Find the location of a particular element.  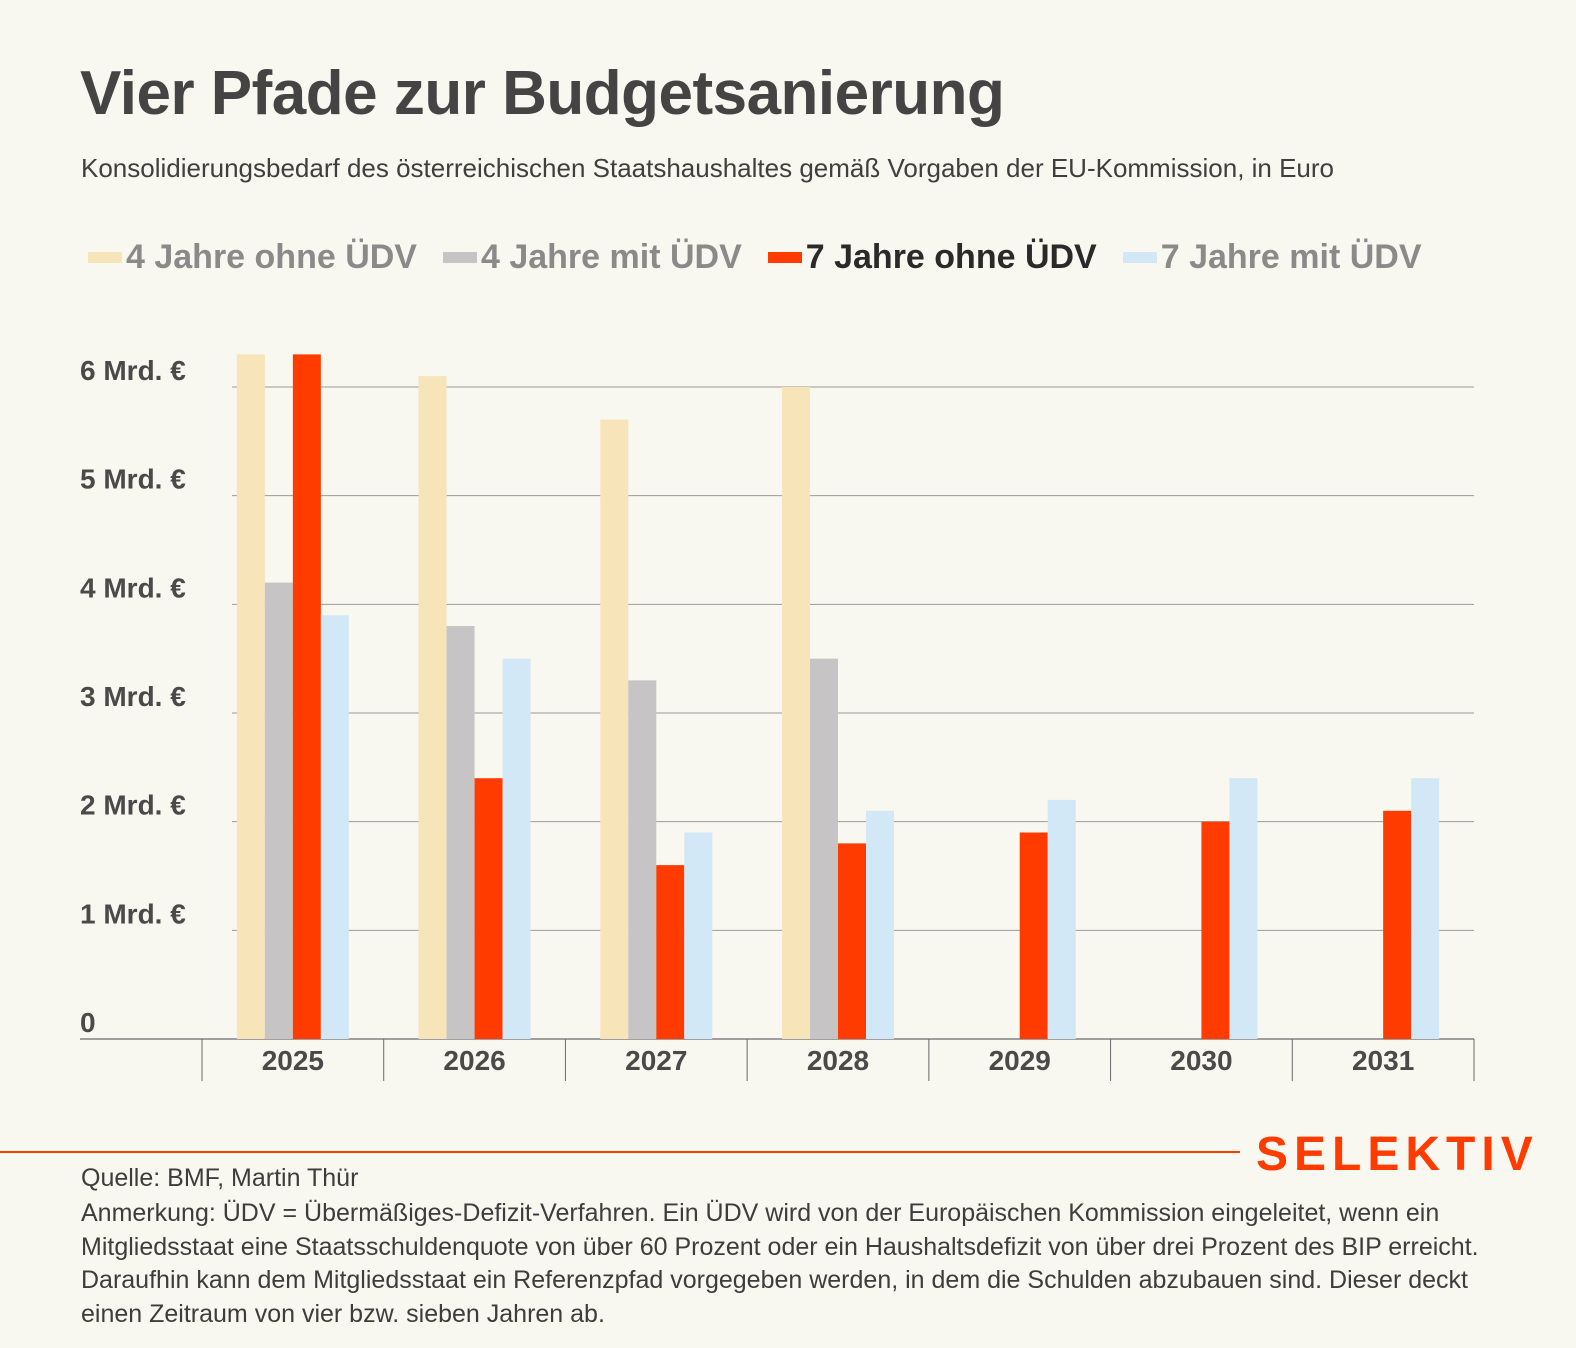

y-tick-label: 2 Mrd. € is located at coordinates (133, 805).